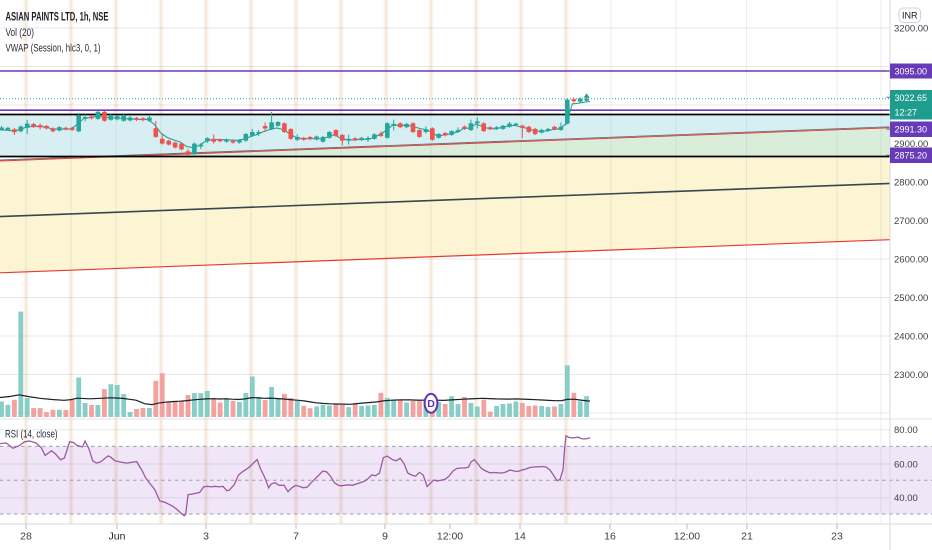 The image size is (932, 550). I want to click on svg-text: 40.00, so click(906, 498).